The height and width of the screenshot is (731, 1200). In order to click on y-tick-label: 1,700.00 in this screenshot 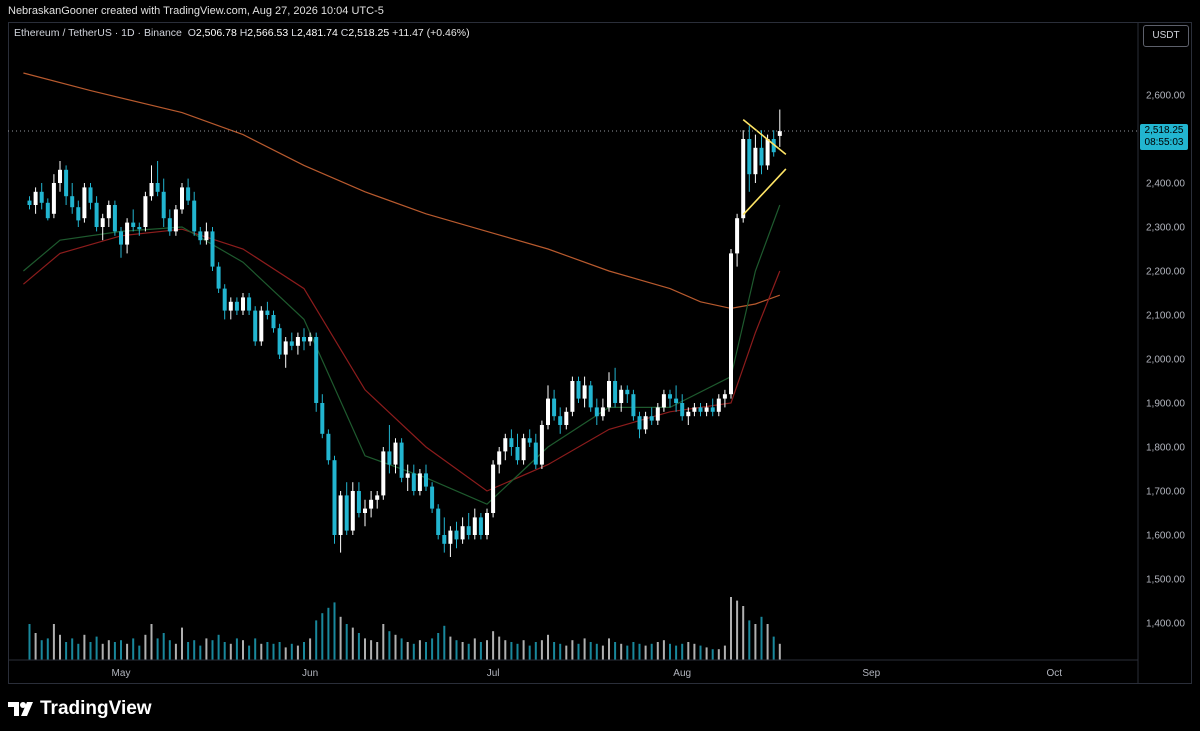, I will do `click(1165, 492)`.